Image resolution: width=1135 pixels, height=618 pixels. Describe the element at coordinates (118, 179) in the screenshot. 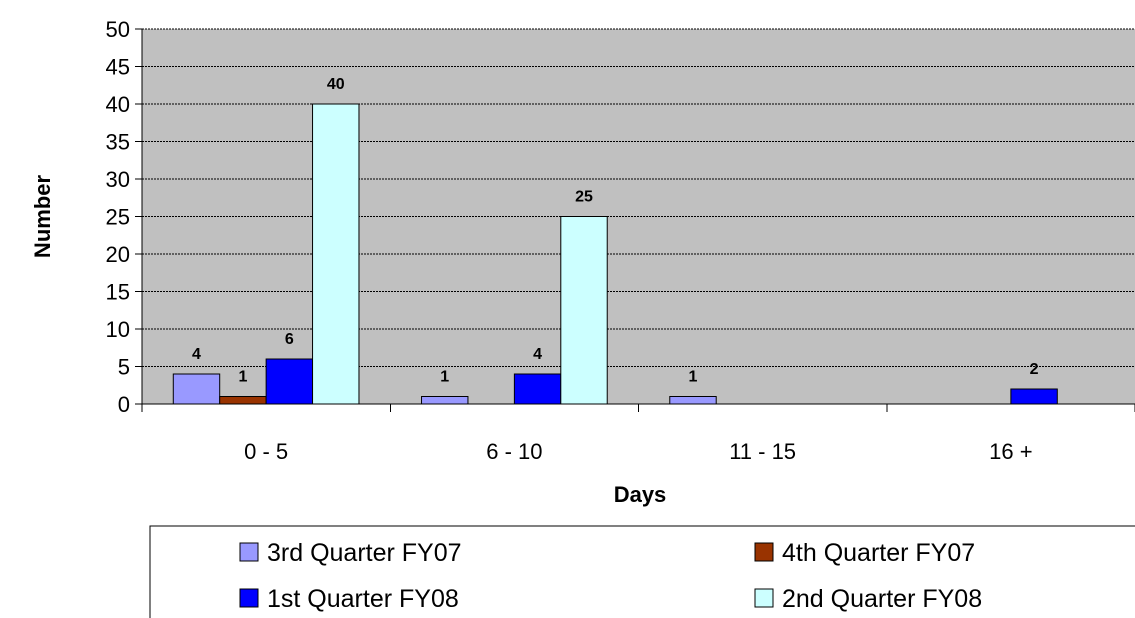

I see `y-tick-label: 30` at that location.